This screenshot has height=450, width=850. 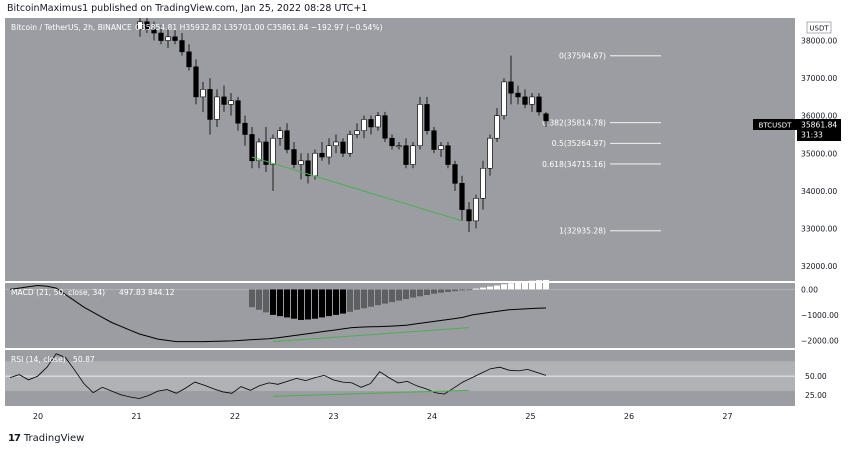 What do you see at coordinates (279, 311) in the screenshot?
I see `macd-group` at bounding box center [279, 311].